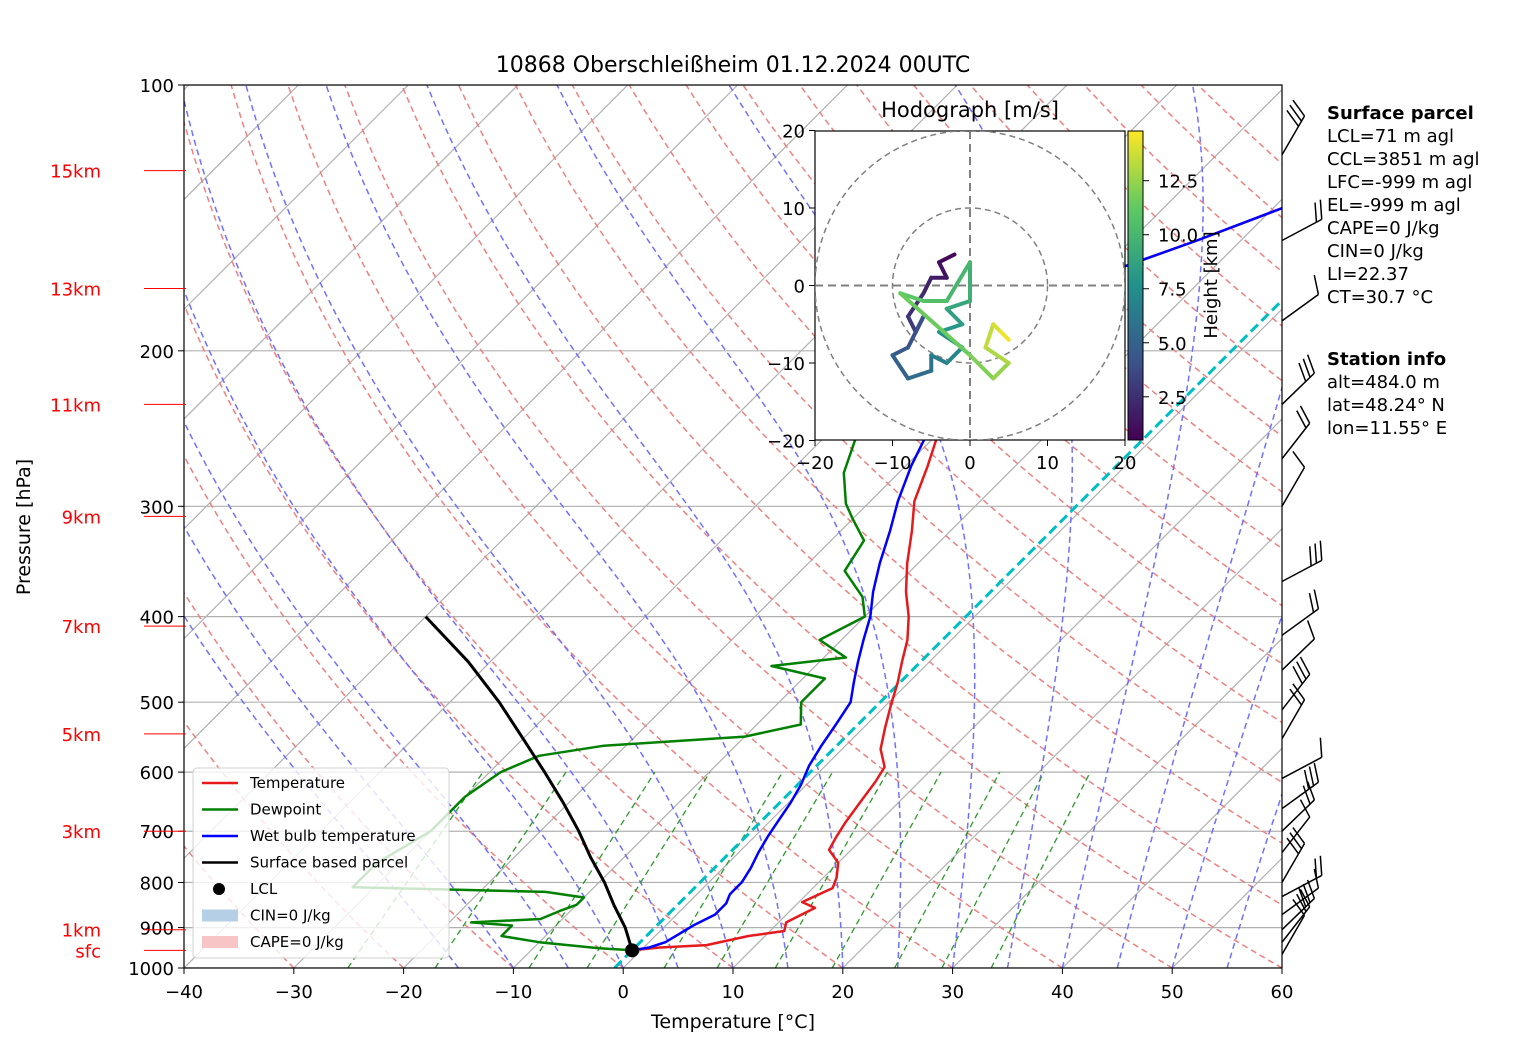 The image size is (1517, 1054). Describe the element at coordinates (75, 405) in the screenshot. I see `height-label: 11km` at that location.